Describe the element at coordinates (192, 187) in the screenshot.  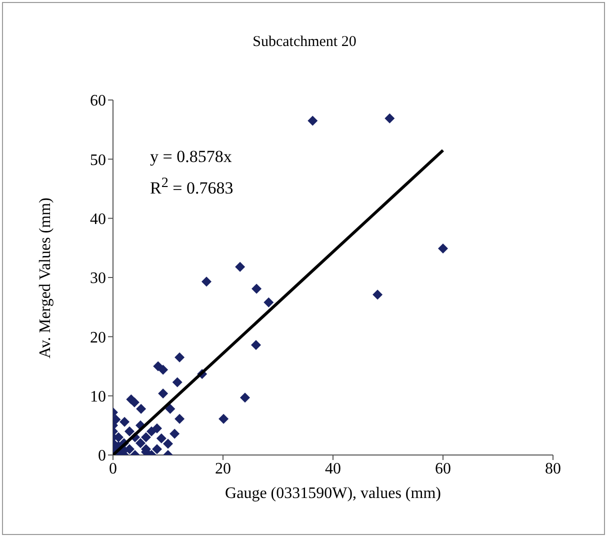
I see `annotation: R$^{2}$ = 0.7683` at that location.